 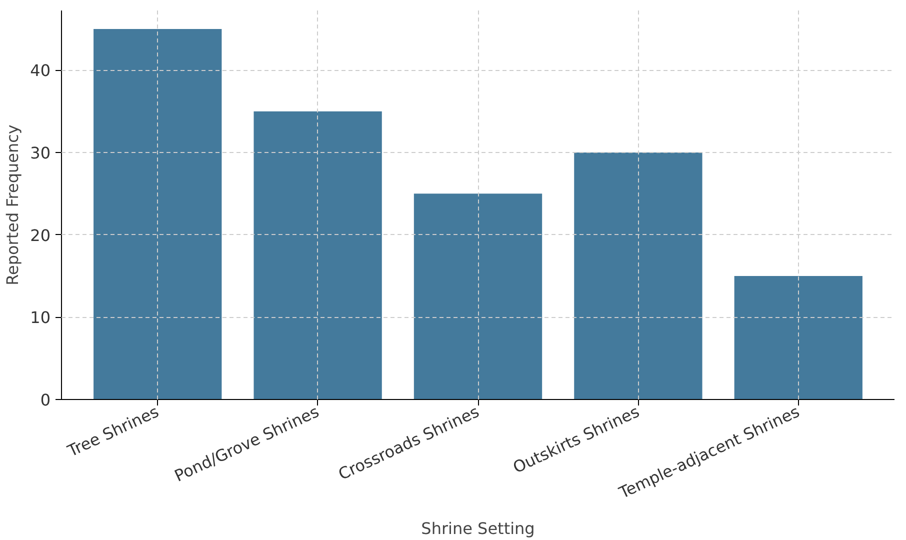 What do you see at coordinates (40, 153) in the screenshot?
I see `y-tick-label: 30` at bounding box center [40, 153].